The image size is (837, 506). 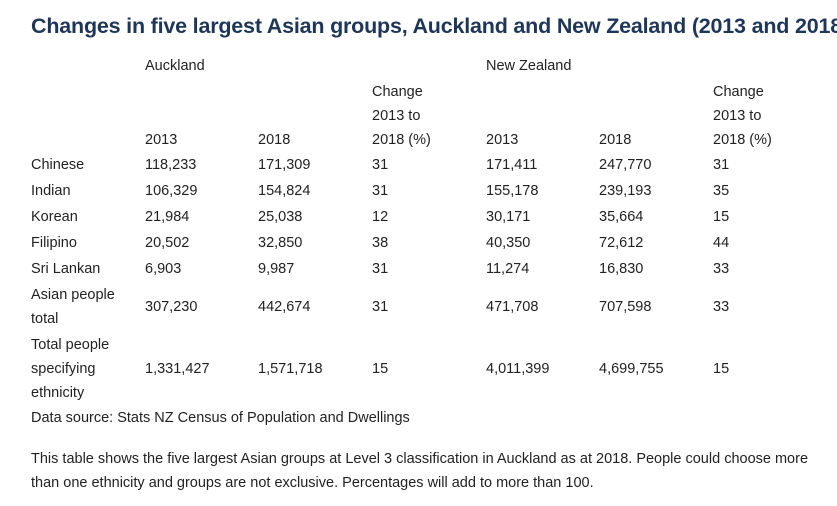 What do you see at coordinates (380, 217) in the screenshot?
I see `table-cell: 12` at bounding box center [380, 217].